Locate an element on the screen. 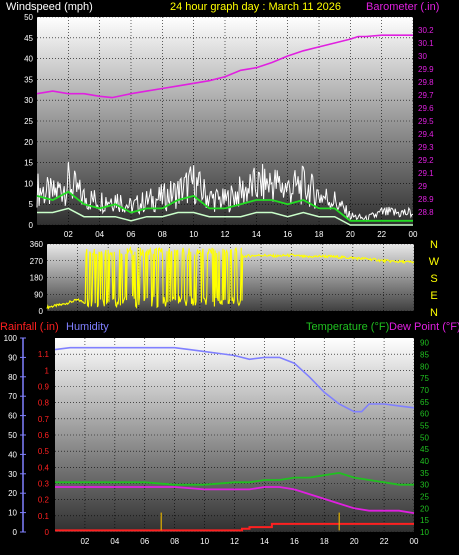  rainfall-tick-label: 1 is located at coordinates (47, 370).